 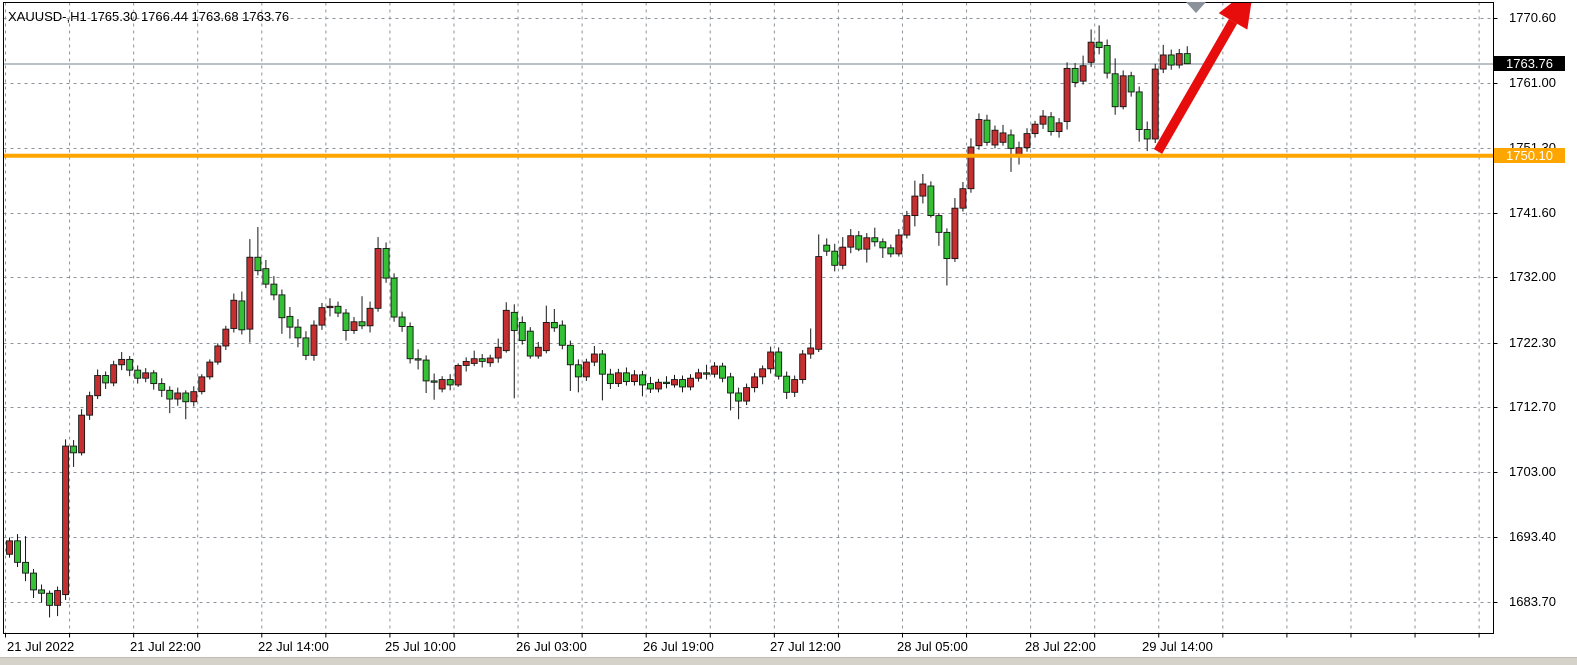 I want to click on time-axis-label: 21 Jul 22:00, so click(x=165, y=646).